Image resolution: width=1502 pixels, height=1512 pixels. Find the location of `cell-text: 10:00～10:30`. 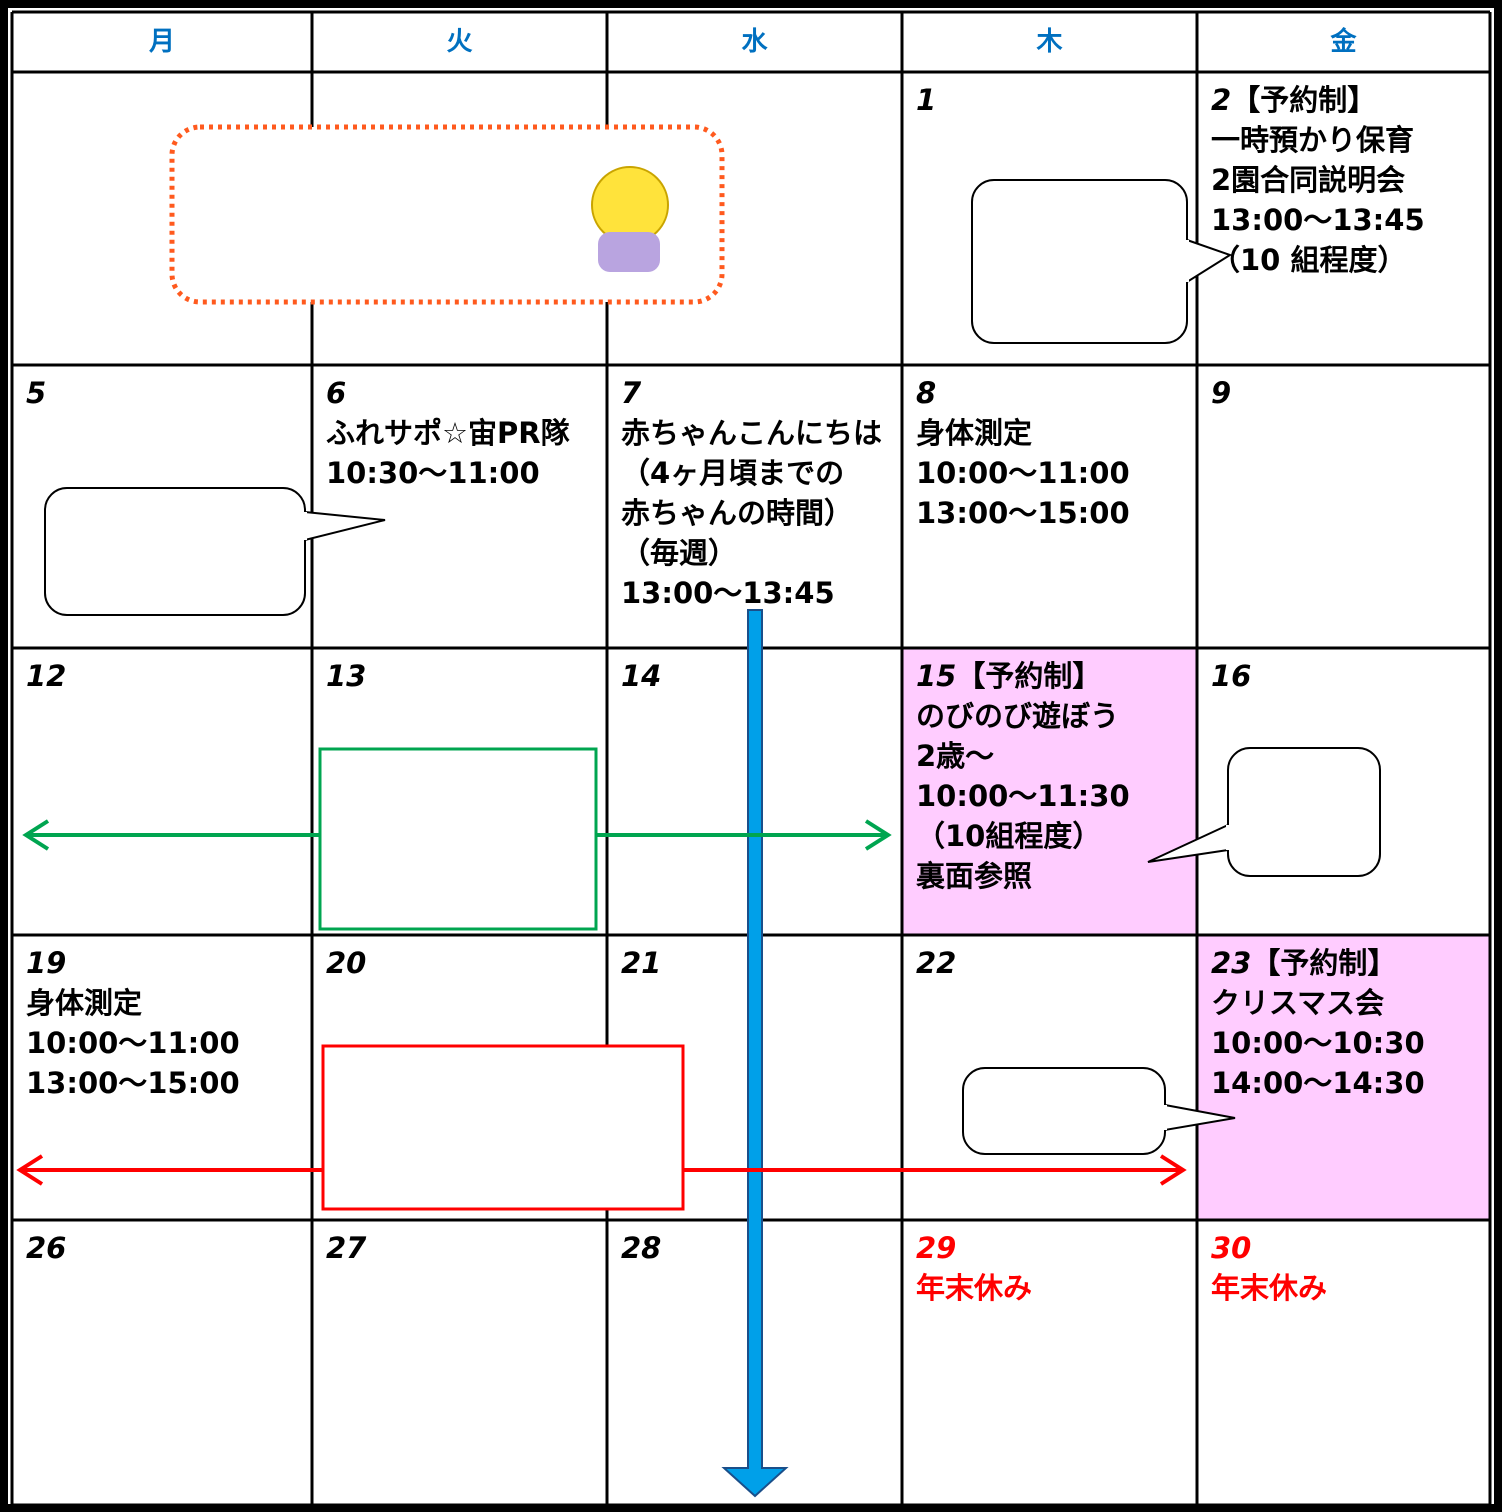

cell-text: 10:00～10:30 is located at coordinates (1318, 1043).